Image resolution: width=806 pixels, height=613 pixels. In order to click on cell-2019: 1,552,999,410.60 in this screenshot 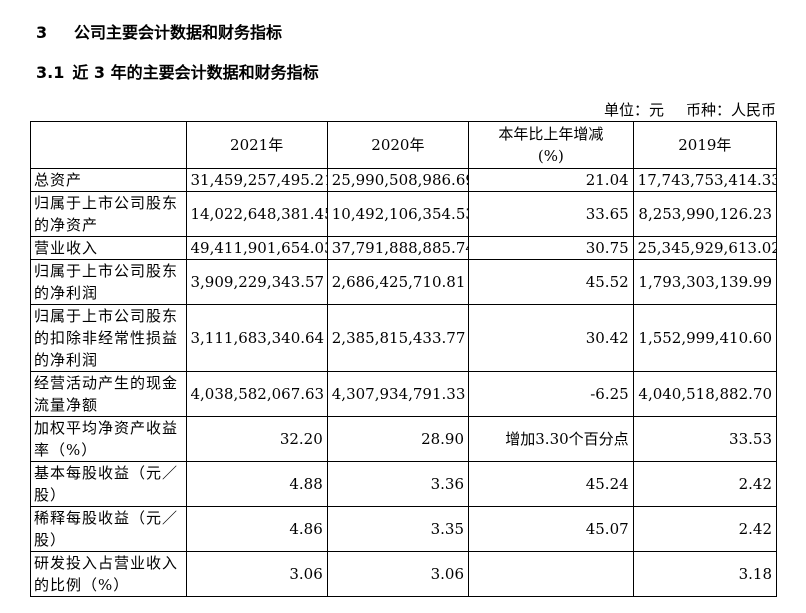, I will do `click(705, 338)`.